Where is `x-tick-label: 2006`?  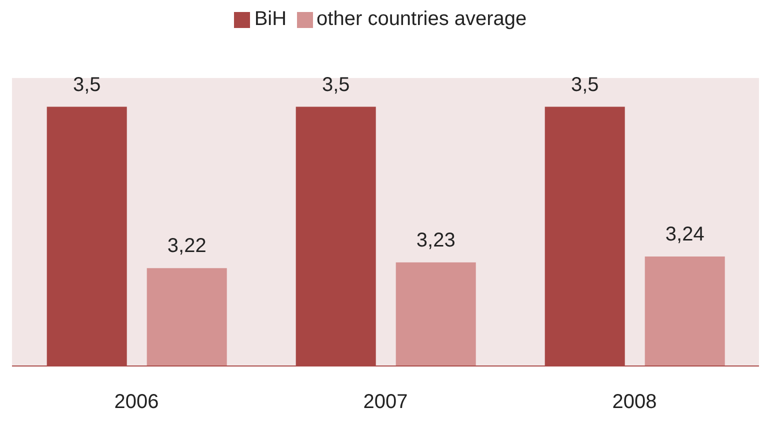 x-tick-label: 2006 is located at coordinates (136, 402).